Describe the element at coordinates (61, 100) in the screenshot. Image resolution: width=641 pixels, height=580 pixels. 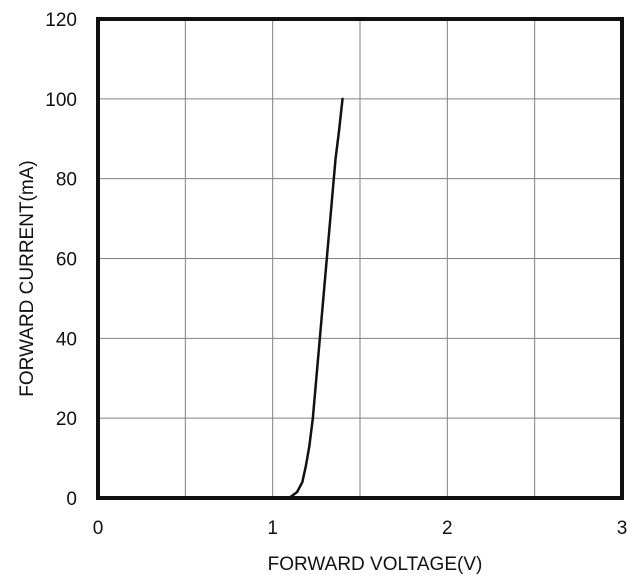
I see `y-tick-label: 100` at that location.